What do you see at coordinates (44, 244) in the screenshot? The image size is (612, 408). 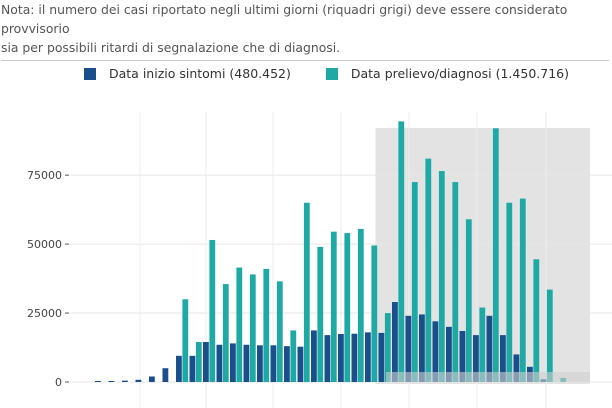 I see `y-tick-label: 50000` at bounding box center [44, 244].